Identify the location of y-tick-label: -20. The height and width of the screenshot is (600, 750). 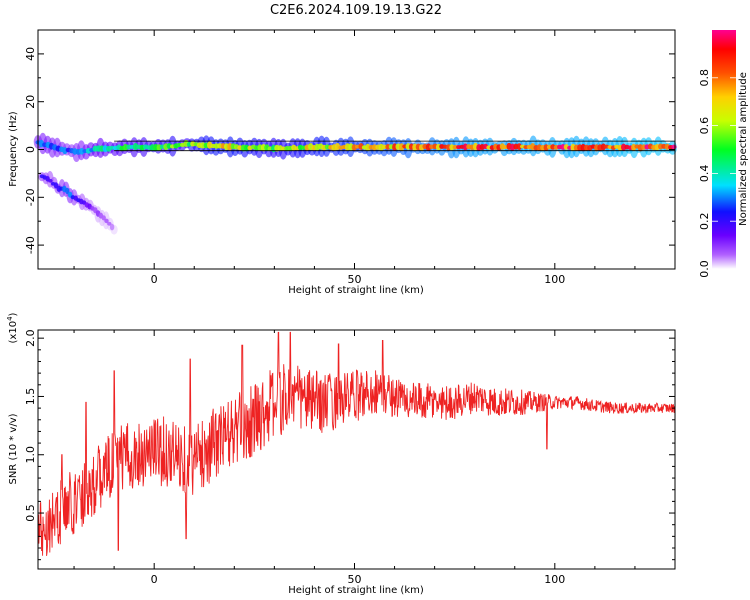
(30, 197).